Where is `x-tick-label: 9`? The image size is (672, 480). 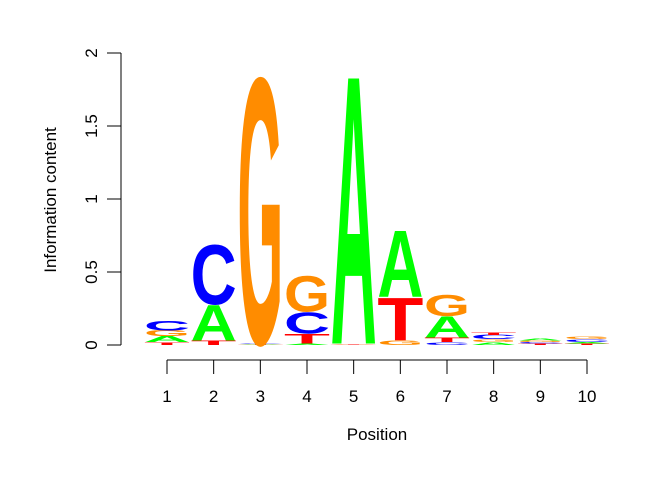
x-tick-label: 9 is located at coordinates (540, 396).